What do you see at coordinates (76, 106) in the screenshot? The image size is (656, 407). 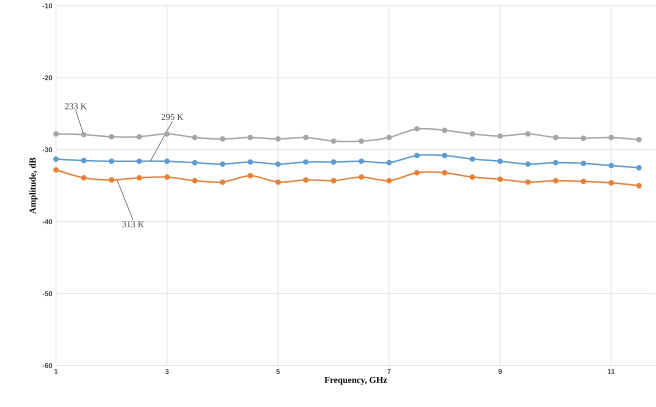 I see `annotation: 233 K` at bounding box center [76, 106].